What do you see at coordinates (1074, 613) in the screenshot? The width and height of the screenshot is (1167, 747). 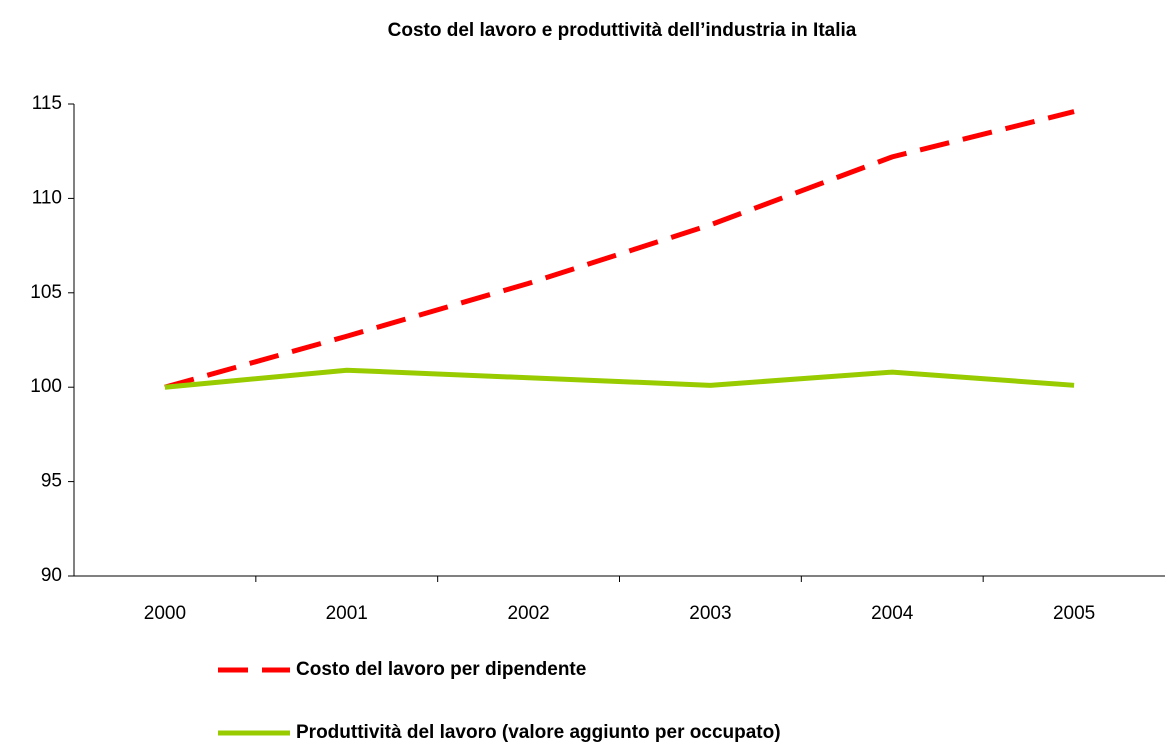 I see `x-tick-label: 2005` at bounding box center [1074, 613].